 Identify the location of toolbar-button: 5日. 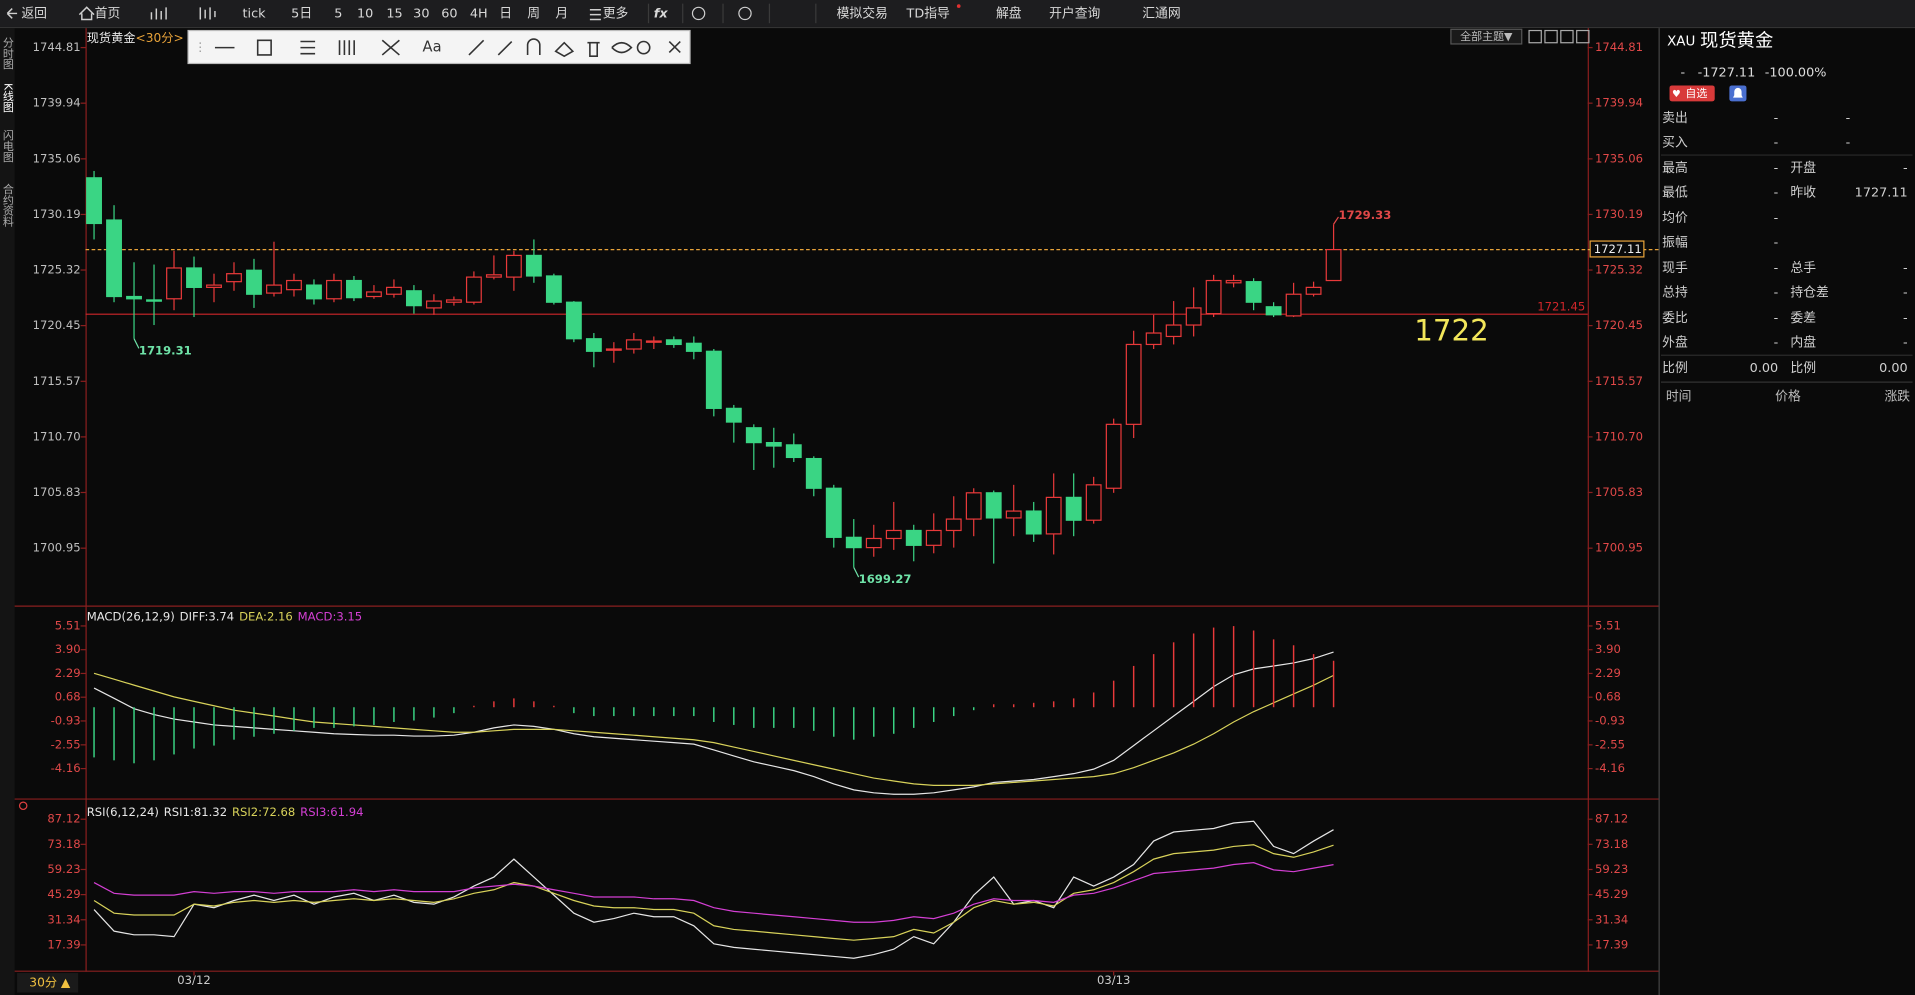
(301, 14).